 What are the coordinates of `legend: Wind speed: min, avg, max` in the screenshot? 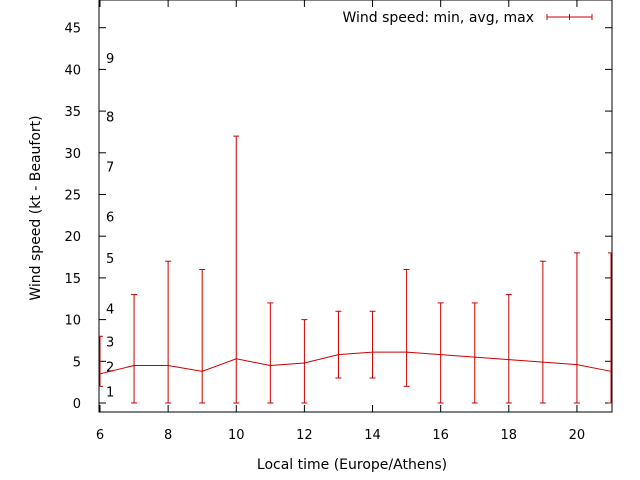 It's located at (467, 18).